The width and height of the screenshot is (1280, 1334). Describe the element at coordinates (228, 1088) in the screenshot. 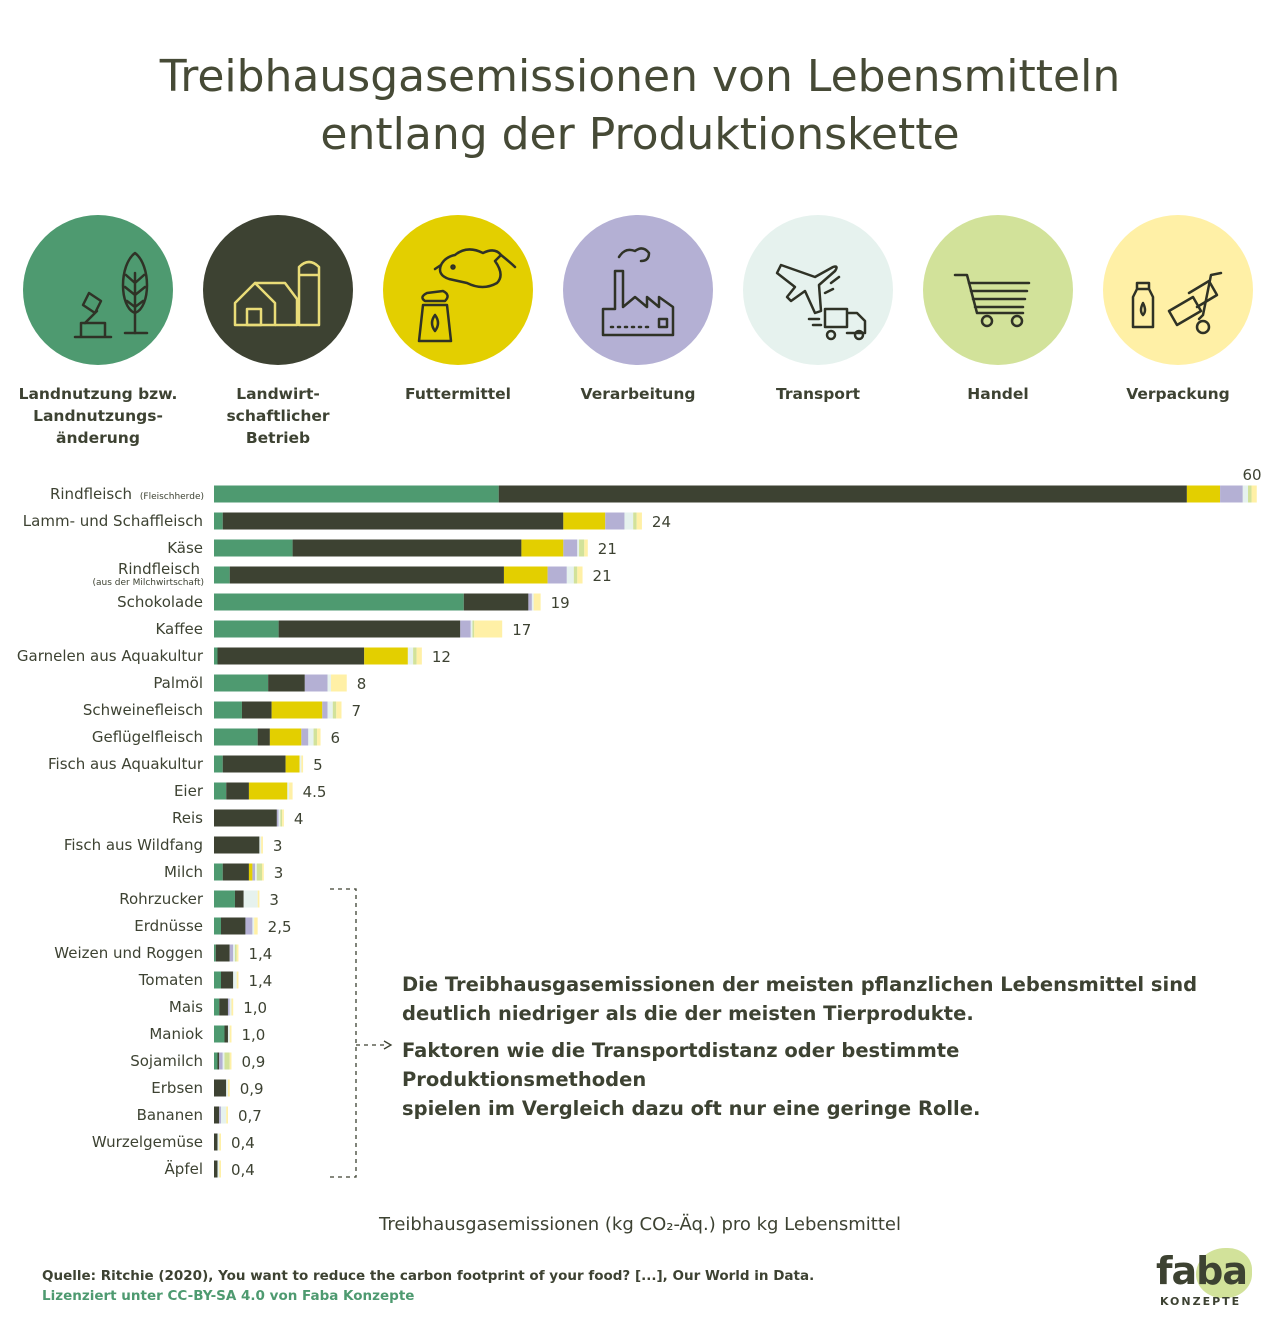

I see `bar-segment-row-22-s6` at that location.